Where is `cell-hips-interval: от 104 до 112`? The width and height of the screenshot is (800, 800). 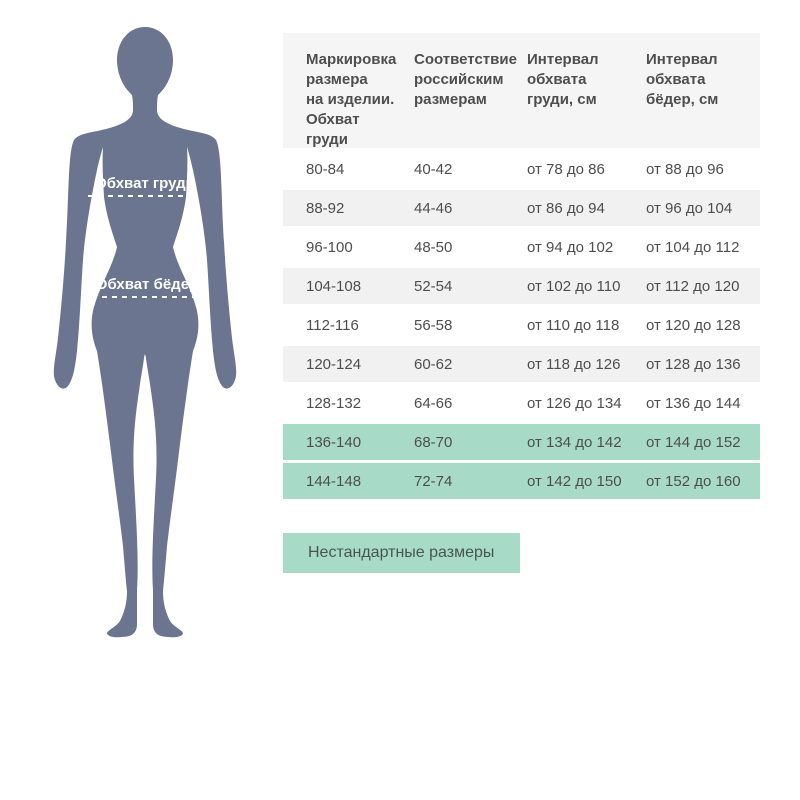
cell-hips-interval: от 104 до 112 is located at coordinates (693, 247).